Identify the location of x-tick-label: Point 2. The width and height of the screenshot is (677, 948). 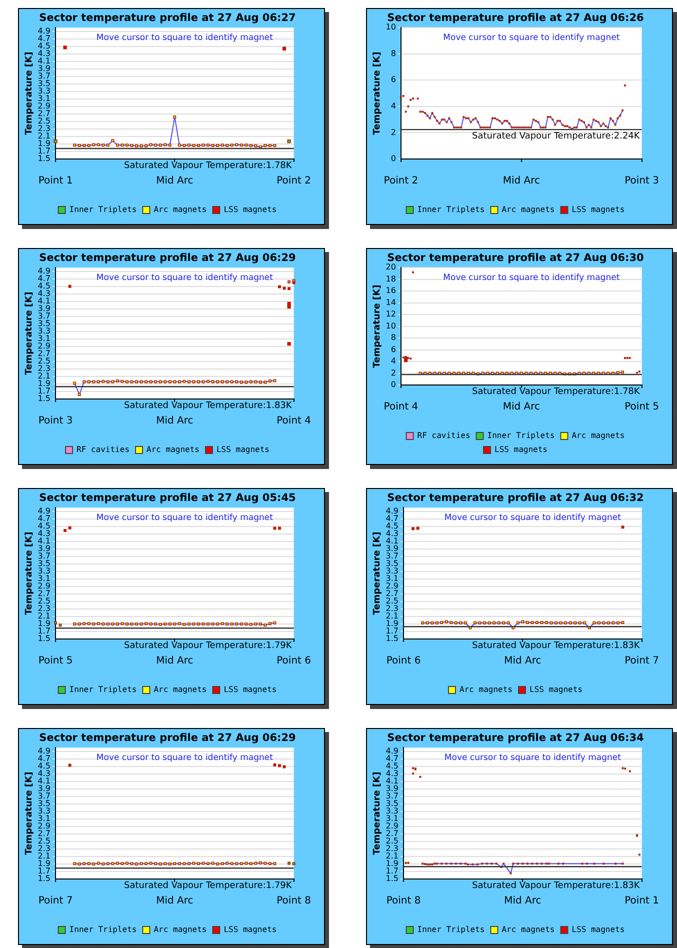
(401, 181).